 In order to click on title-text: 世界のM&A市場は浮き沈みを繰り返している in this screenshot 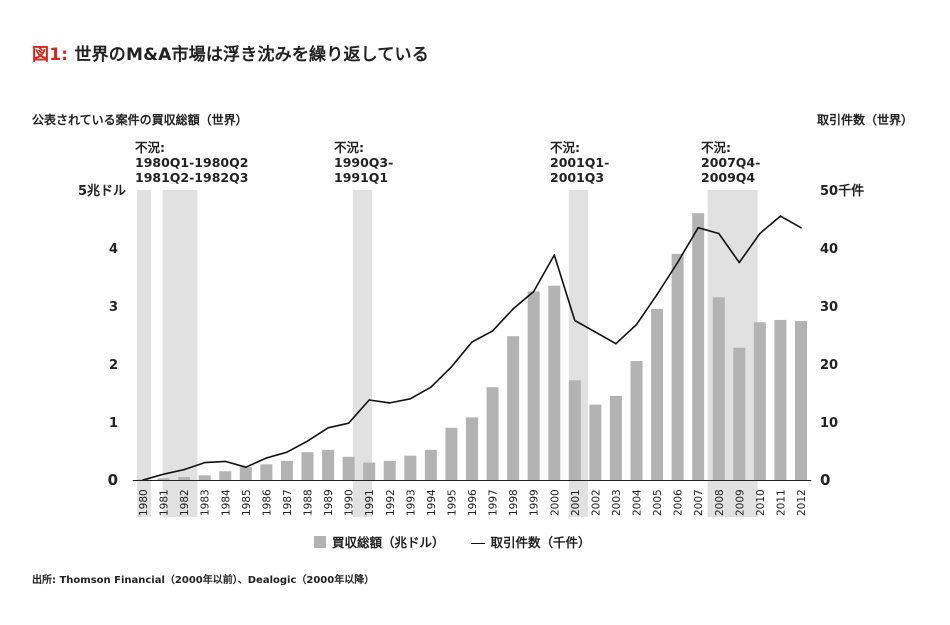, I will do `click(251, 55)`.